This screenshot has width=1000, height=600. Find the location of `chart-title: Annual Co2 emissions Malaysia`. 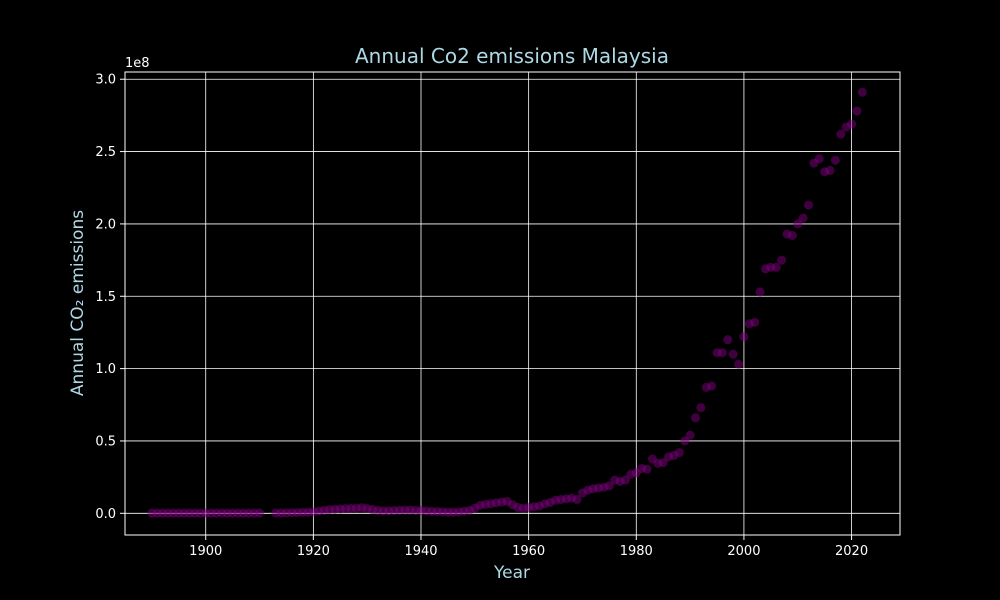

chart-title: Annual Co2 emissions Malaysia is located at coordinates (512, 56).